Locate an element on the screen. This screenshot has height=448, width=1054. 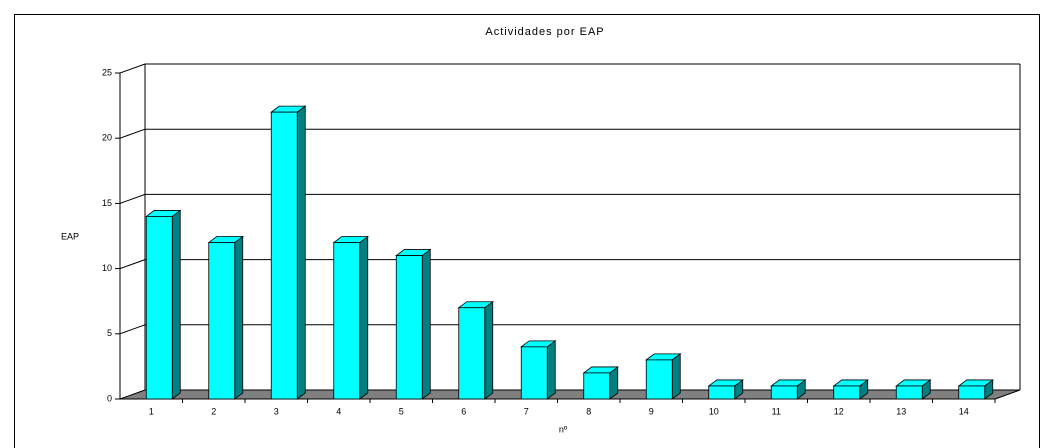
y-tick-label: 0 is located at coordinates (109, 398).